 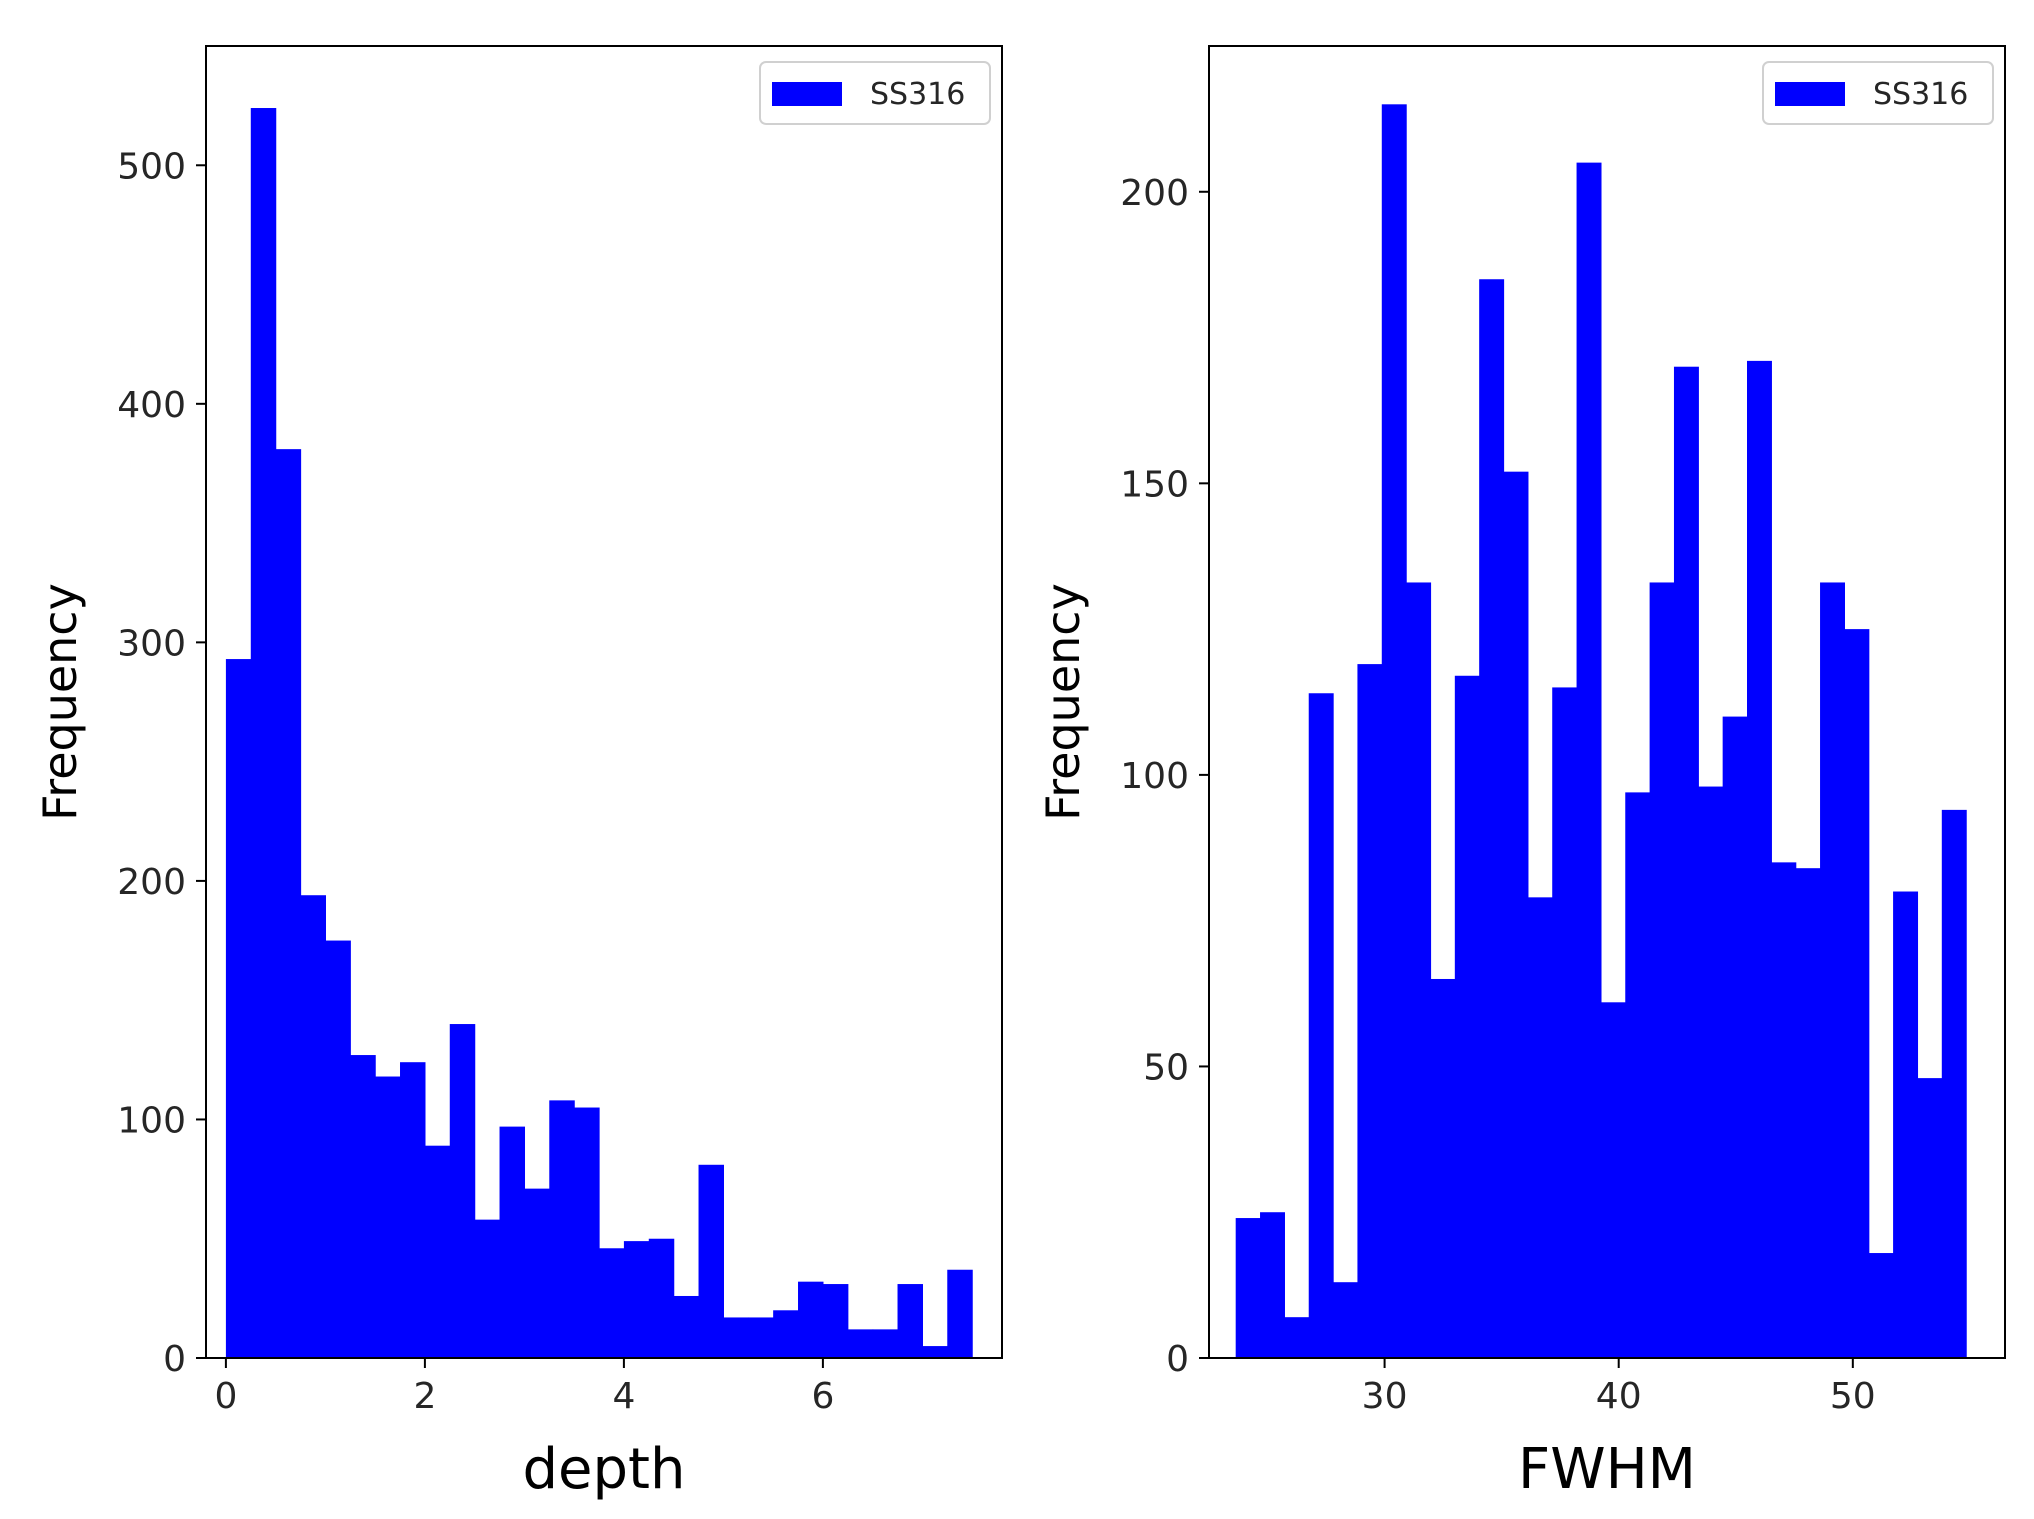 I want to click on depth-x-tick-label-2: 4, so click(x=623, y=1396).